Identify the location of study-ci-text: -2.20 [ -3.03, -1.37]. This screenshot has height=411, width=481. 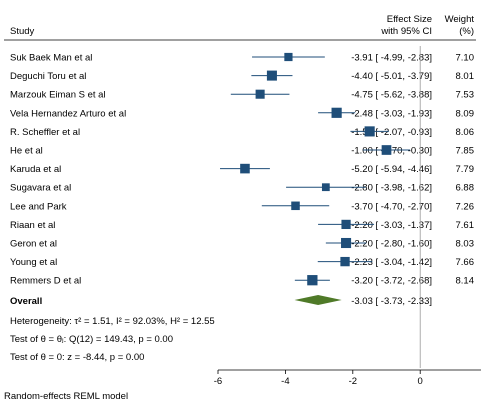
(391, 225).